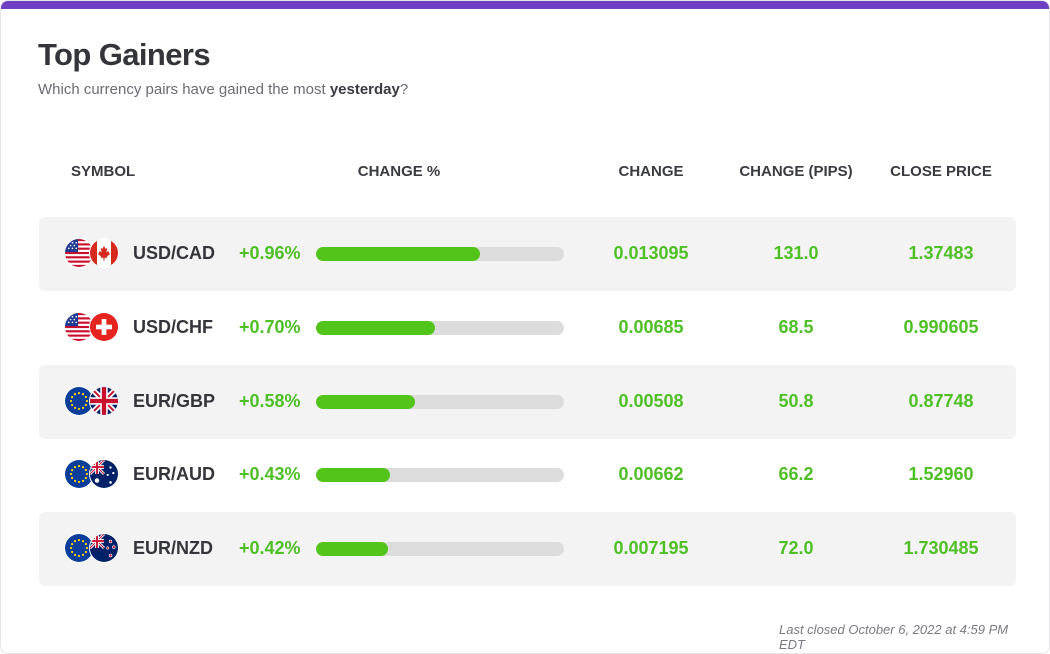 The width and height of the screenshot is (1050, 654). I want to click on pair-symbol: EUR/NZD, so click(173, 548).